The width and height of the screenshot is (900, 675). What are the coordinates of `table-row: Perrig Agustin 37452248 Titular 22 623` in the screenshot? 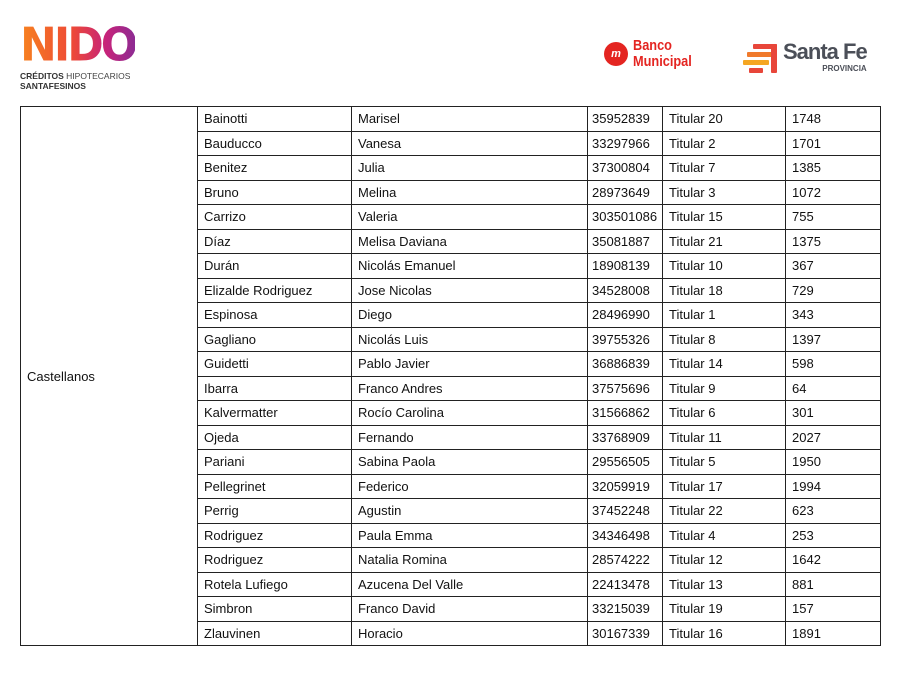 It's located at (451, 511).